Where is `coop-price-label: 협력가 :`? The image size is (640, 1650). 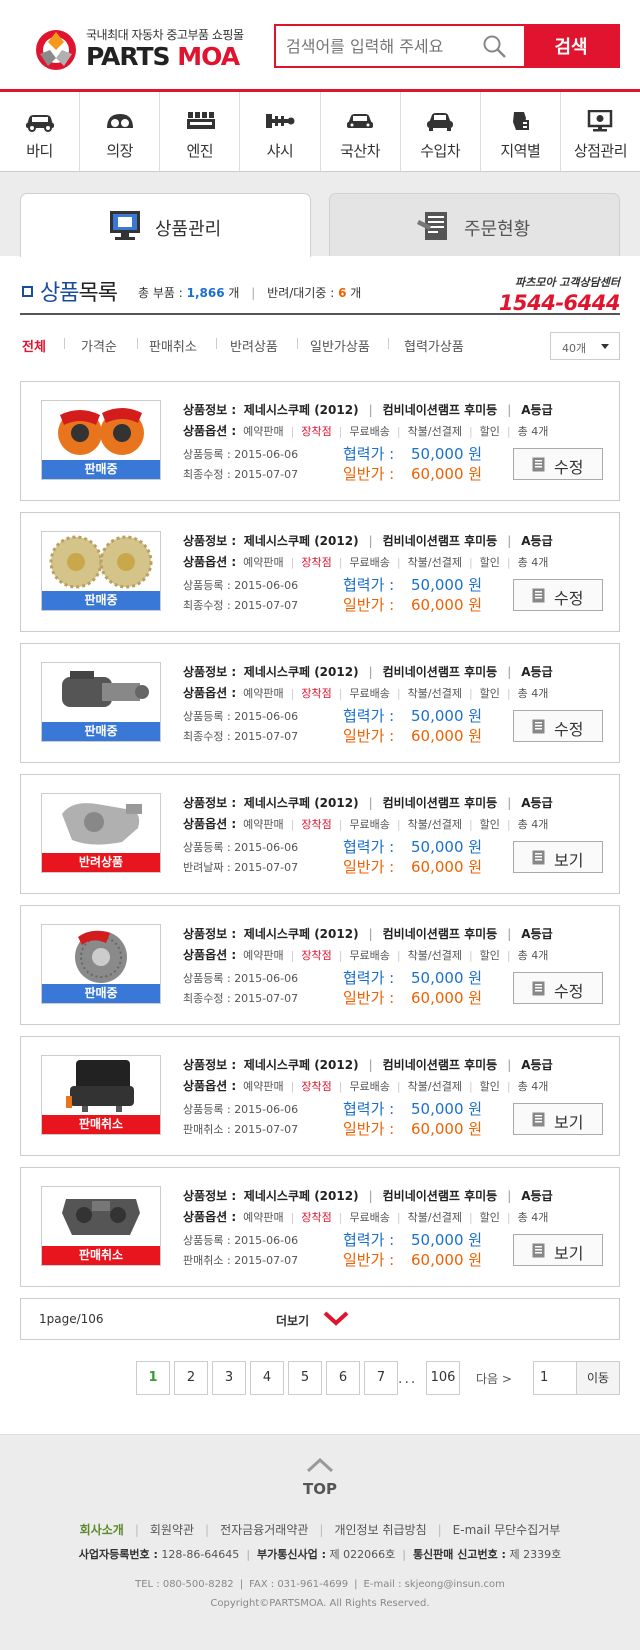 coop-price-label: 협력가 : is located at coordinates (369, 978).